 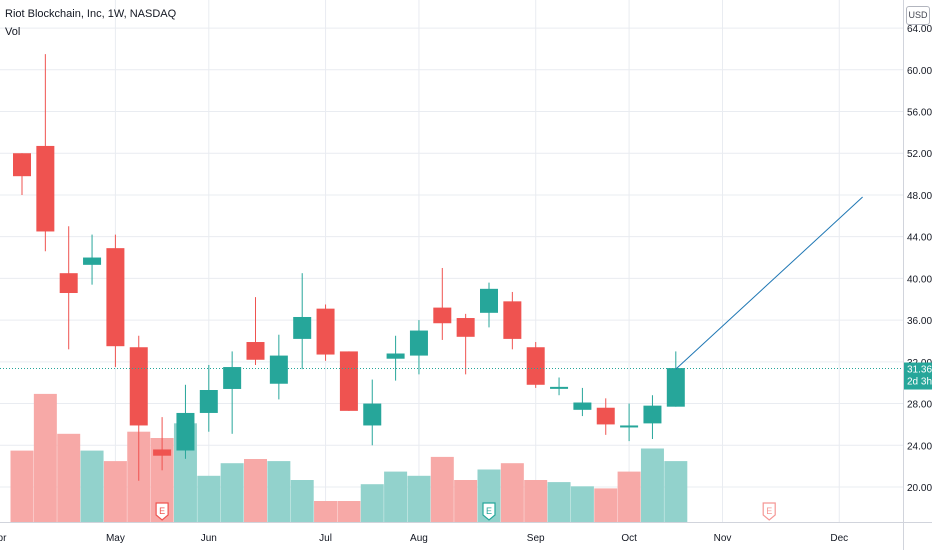 I want to click on x-tick-label: Aug, so click(x=419, y=538).